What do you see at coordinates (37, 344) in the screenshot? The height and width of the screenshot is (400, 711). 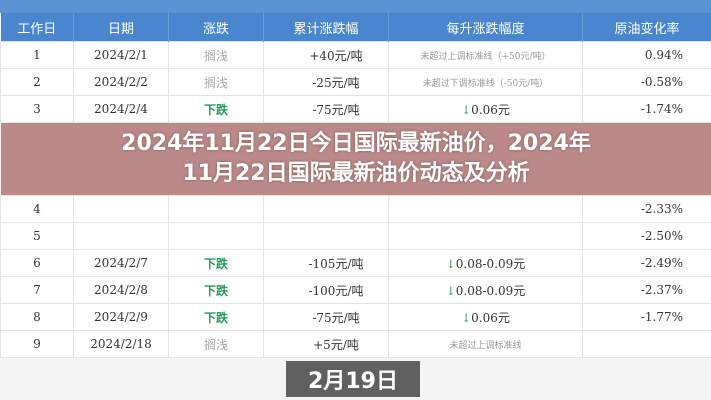 I see `cell-day: 9` at bounding box center [37, 344].